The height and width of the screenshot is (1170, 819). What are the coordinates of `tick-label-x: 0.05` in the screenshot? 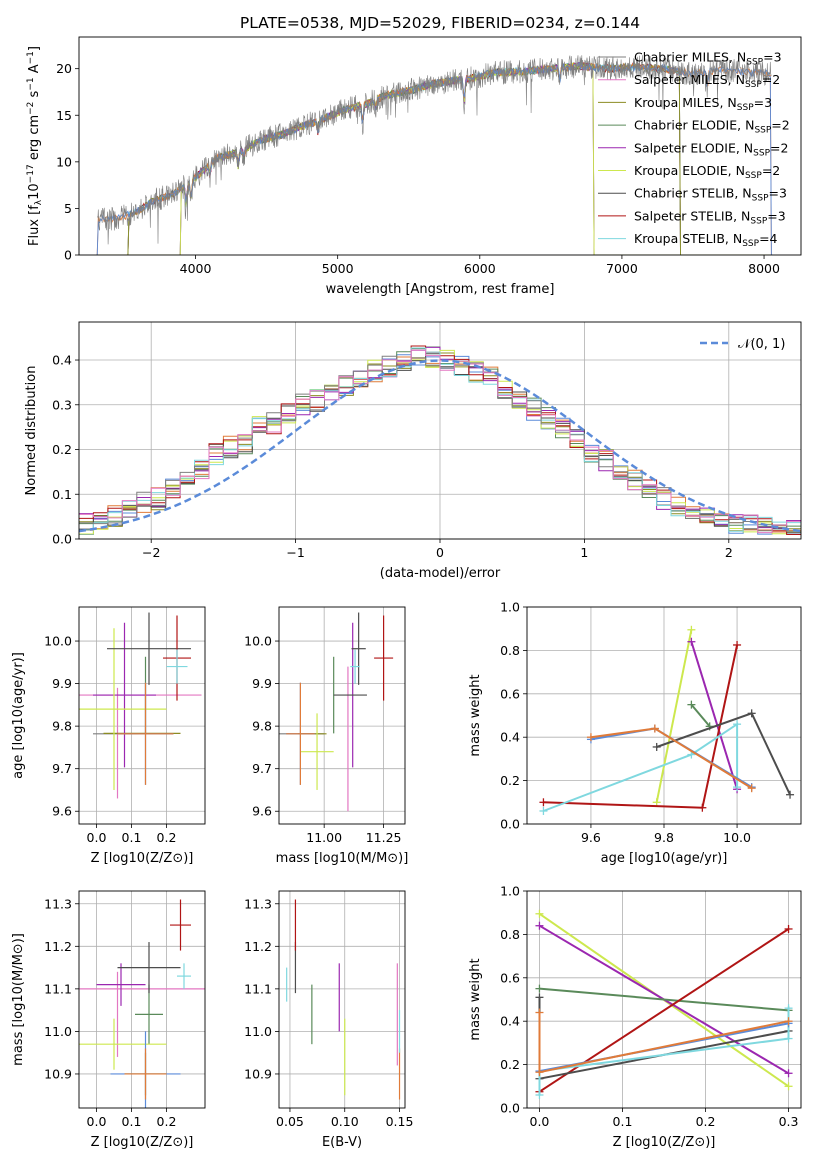 It's located at (290, 1121).